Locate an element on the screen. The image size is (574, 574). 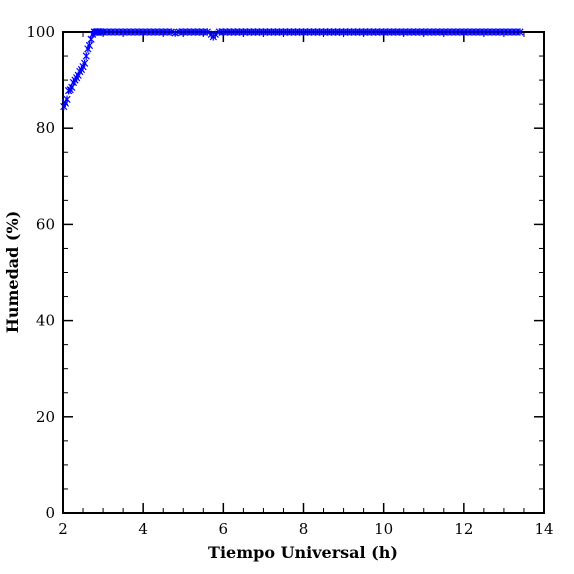
x-tick-label: 6 is located at coordinates (224, 529).